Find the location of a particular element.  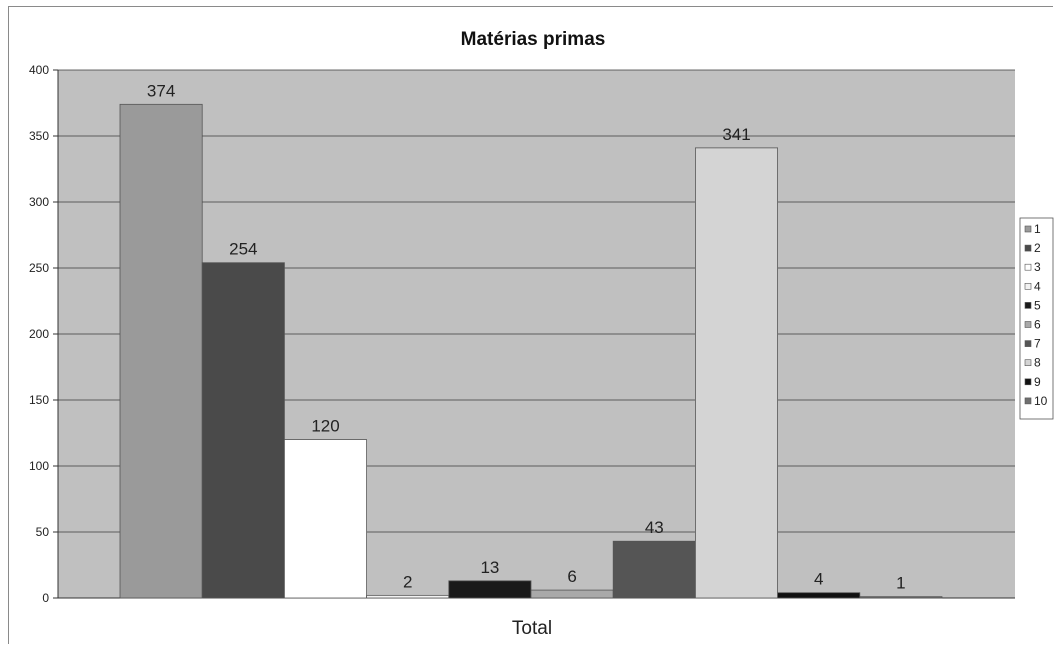

legend-label-2: 2 is located at coordinates (1037, 248).